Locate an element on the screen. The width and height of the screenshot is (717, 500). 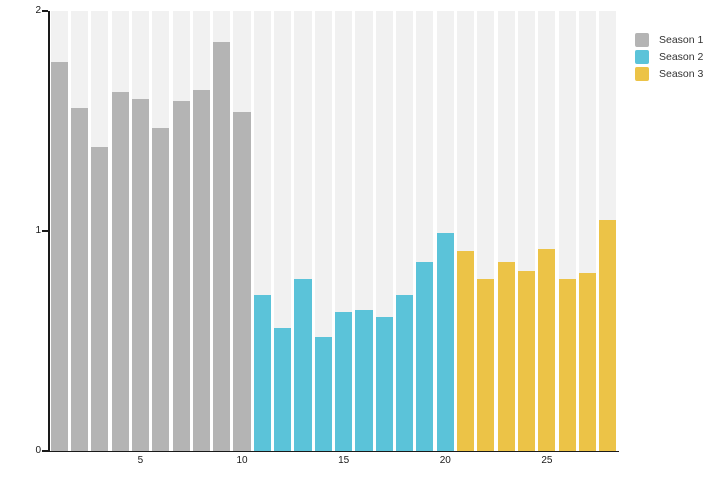
y-tick-label: 1 is located at coordinates (38, 230).